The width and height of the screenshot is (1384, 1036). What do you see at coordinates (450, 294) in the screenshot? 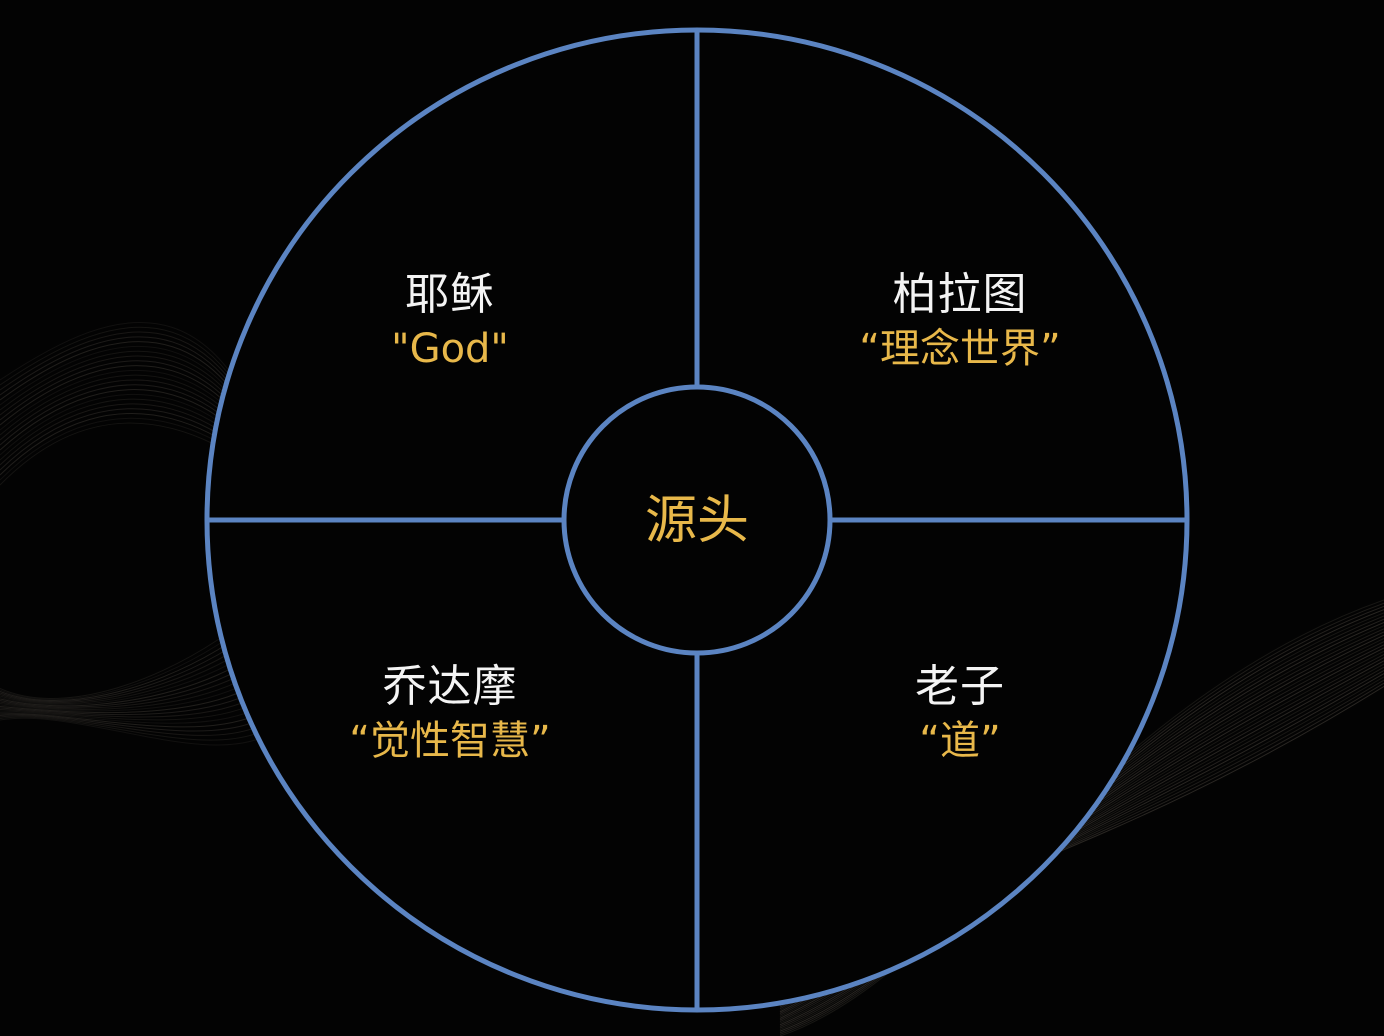
I see `quadrant-name: 耶稣` at bounding box center [450, 294].